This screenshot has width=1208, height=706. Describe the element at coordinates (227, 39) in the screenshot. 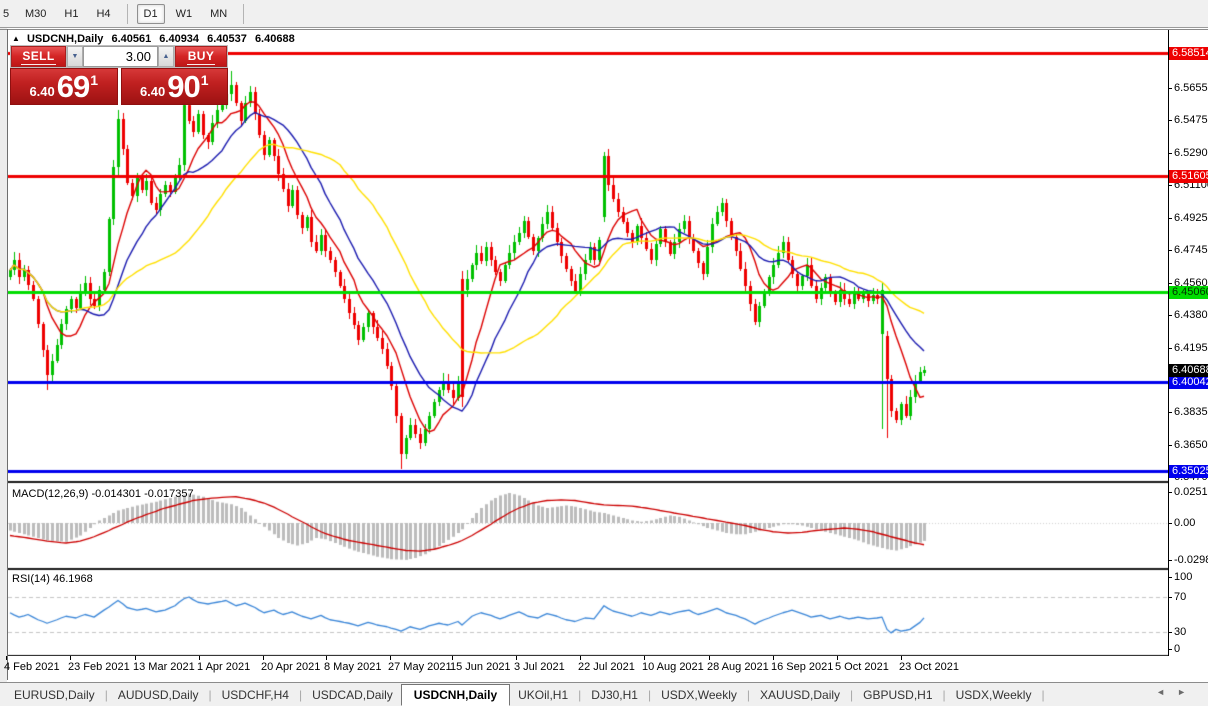

I see `quote-low: 6.40537` at that location.